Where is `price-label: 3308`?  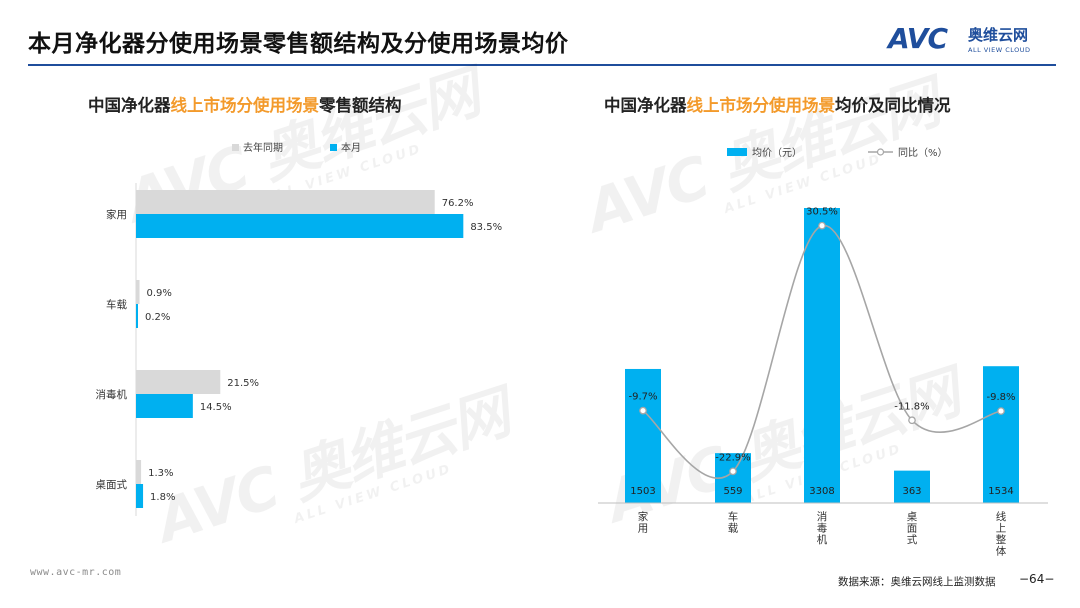
price-label: 3308 is located at coordinates (821, 491).